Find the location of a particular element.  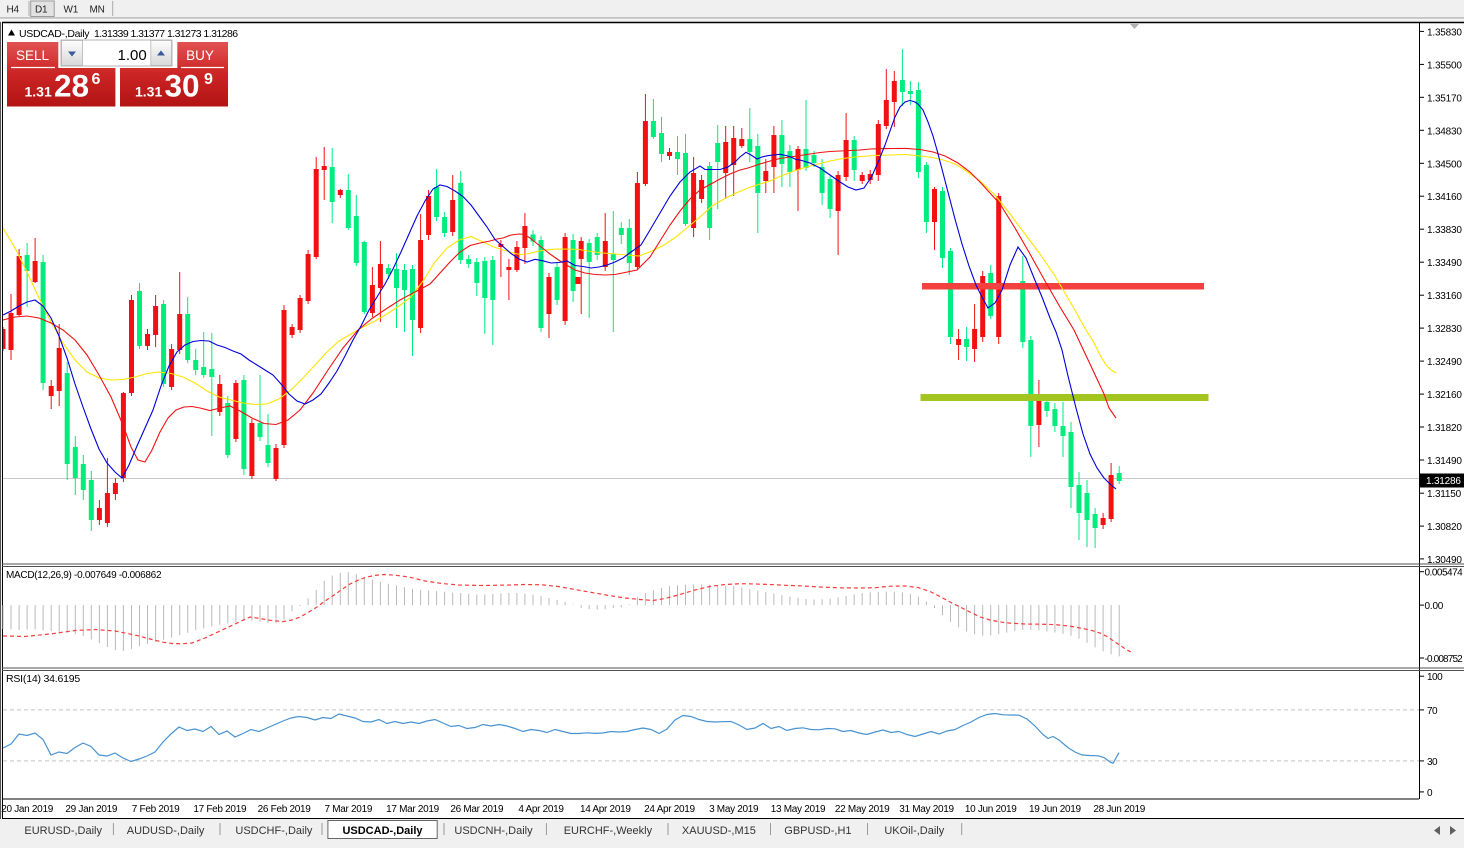

svg-text: 6 is located at coordinates (96, 79).